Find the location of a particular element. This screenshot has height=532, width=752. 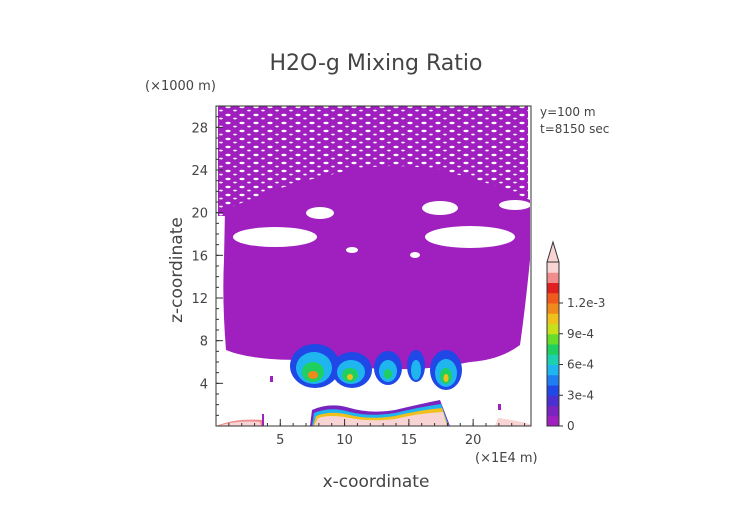

moist-cores is located at coordinates (376, 367).